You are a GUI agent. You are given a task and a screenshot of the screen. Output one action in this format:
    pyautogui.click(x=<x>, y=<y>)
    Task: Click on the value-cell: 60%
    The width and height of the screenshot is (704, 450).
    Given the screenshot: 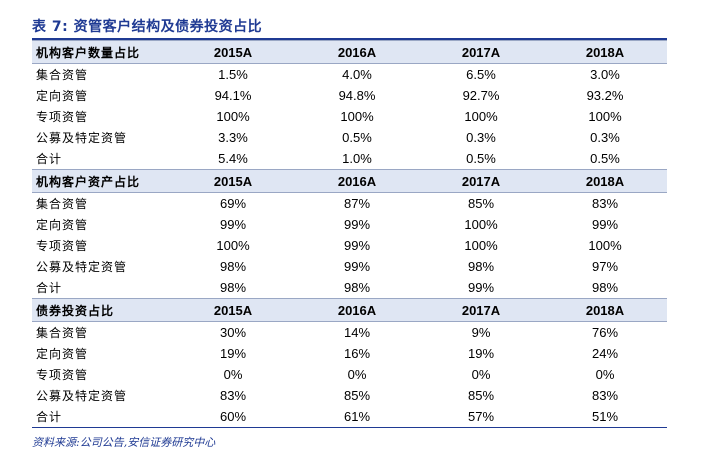 What is the action you would take?
    pyautogui.click(x=233, y=416)
    